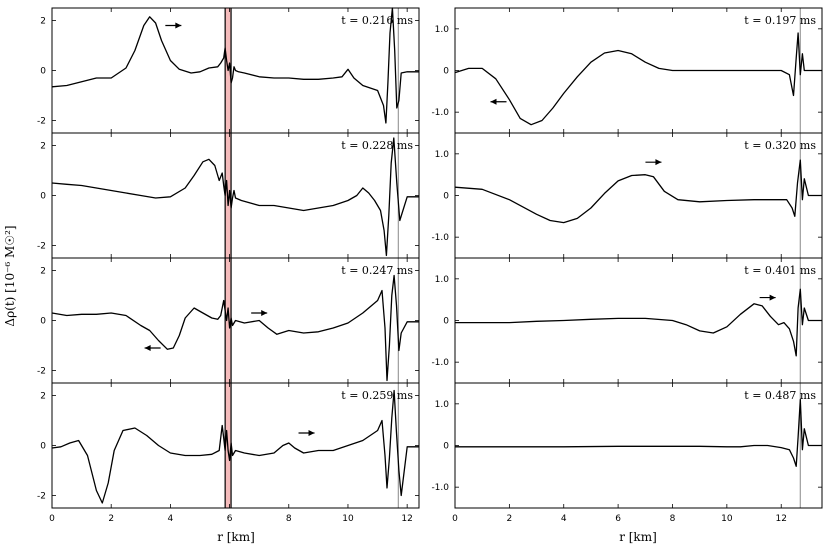 The height and width of the screenshot is (553, 830). What do you see at coordinates (780, 145) in the screenshot?
I see `t-label-right-2: t = 0.320 ms` at bounding box center [780, 145].